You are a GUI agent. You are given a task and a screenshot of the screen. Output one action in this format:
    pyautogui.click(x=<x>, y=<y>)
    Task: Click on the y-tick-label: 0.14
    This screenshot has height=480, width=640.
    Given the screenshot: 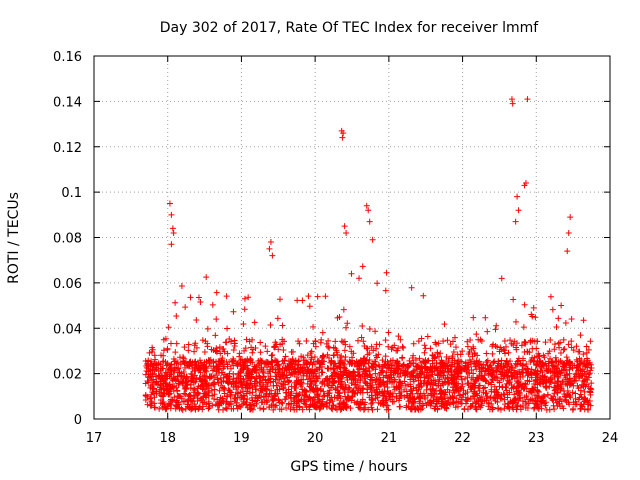 What is the action you would take?
    pyautogui.click(x=67, y=102)
    